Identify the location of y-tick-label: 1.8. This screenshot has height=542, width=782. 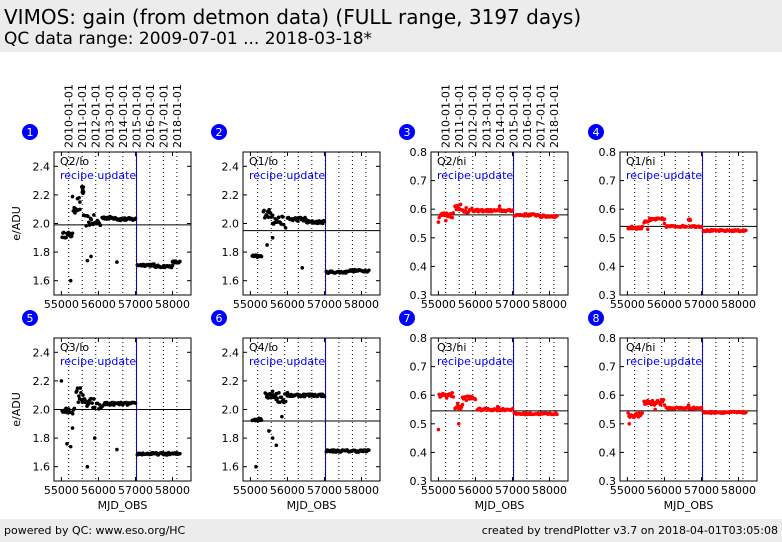
(231, 252).